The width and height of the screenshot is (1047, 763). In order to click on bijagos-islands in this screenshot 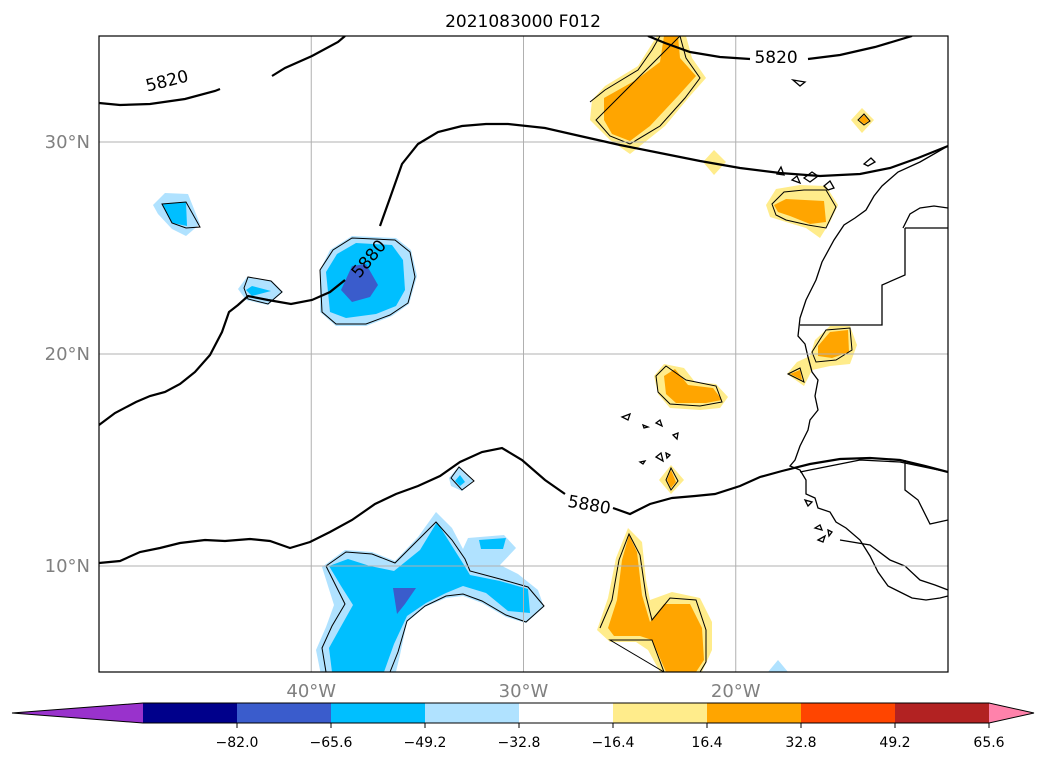, I will do `click(818, 520)`.